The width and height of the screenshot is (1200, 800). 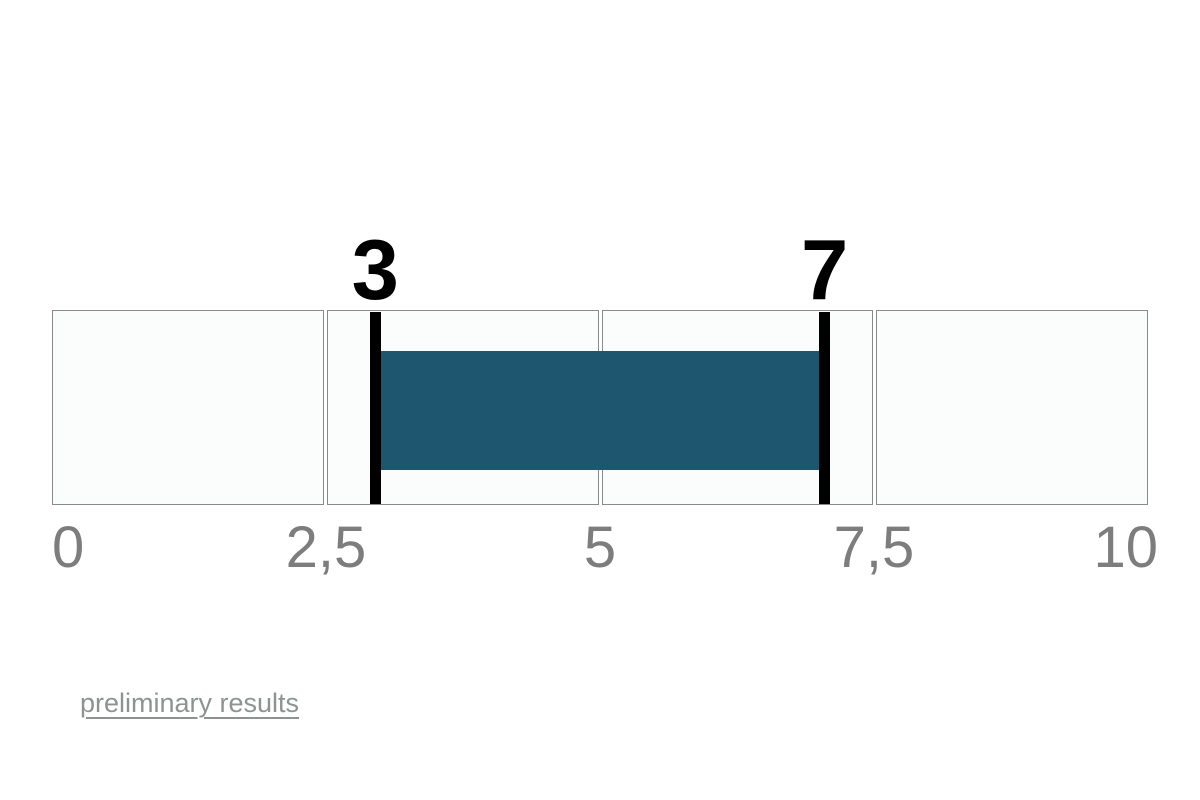 What do you see at coordinates (375, 270) in the screenshot?
I see `range-start-value-label: 3` at bounding box center [375, 270].